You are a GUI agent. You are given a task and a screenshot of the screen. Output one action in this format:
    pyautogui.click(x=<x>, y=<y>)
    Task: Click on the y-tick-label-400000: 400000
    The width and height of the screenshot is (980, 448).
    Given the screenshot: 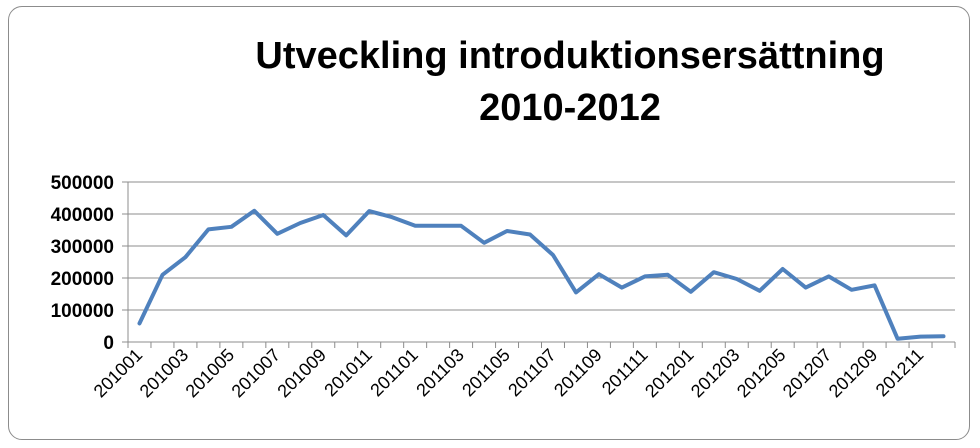 What is the action you would take?
    pyautogui.click(x=82, y=215)
    